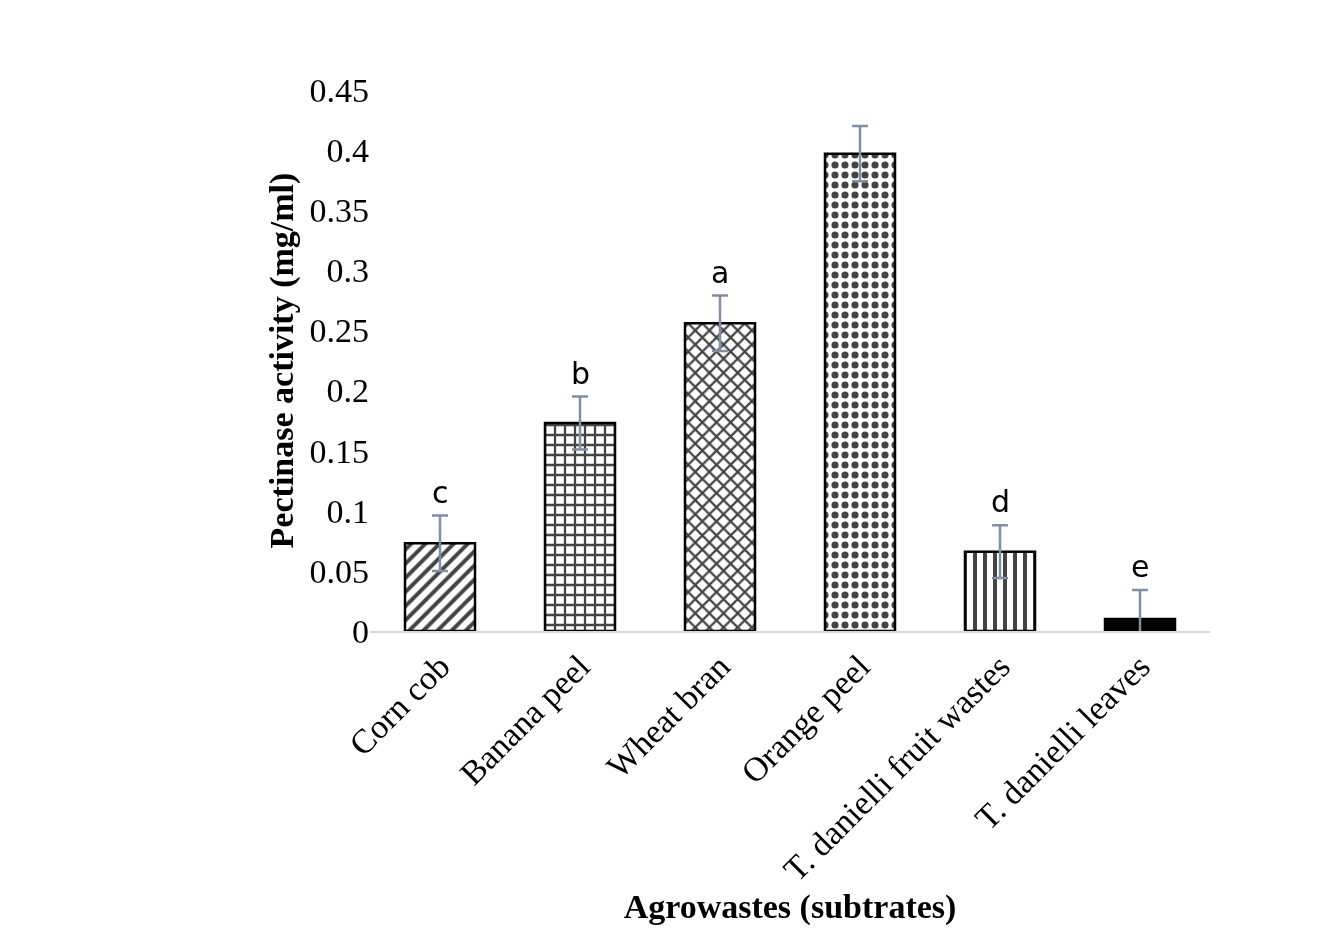  What do you see at coordinates (339, 451) in the screenshot?
I see `y-tick-label: 0.15` at bounding box center [339, 451].